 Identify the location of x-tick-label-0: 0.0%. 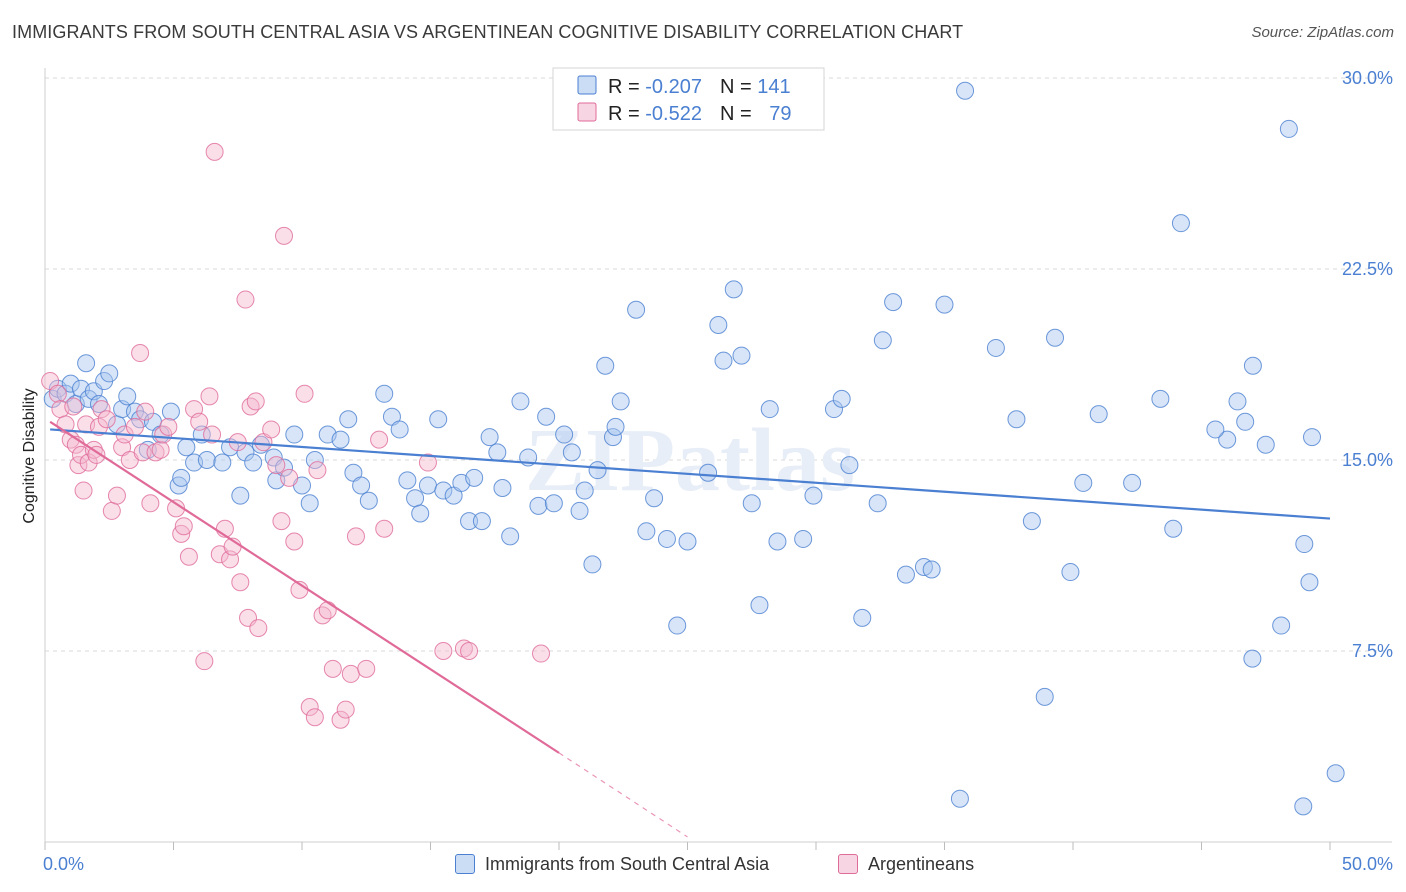
(63, 864).